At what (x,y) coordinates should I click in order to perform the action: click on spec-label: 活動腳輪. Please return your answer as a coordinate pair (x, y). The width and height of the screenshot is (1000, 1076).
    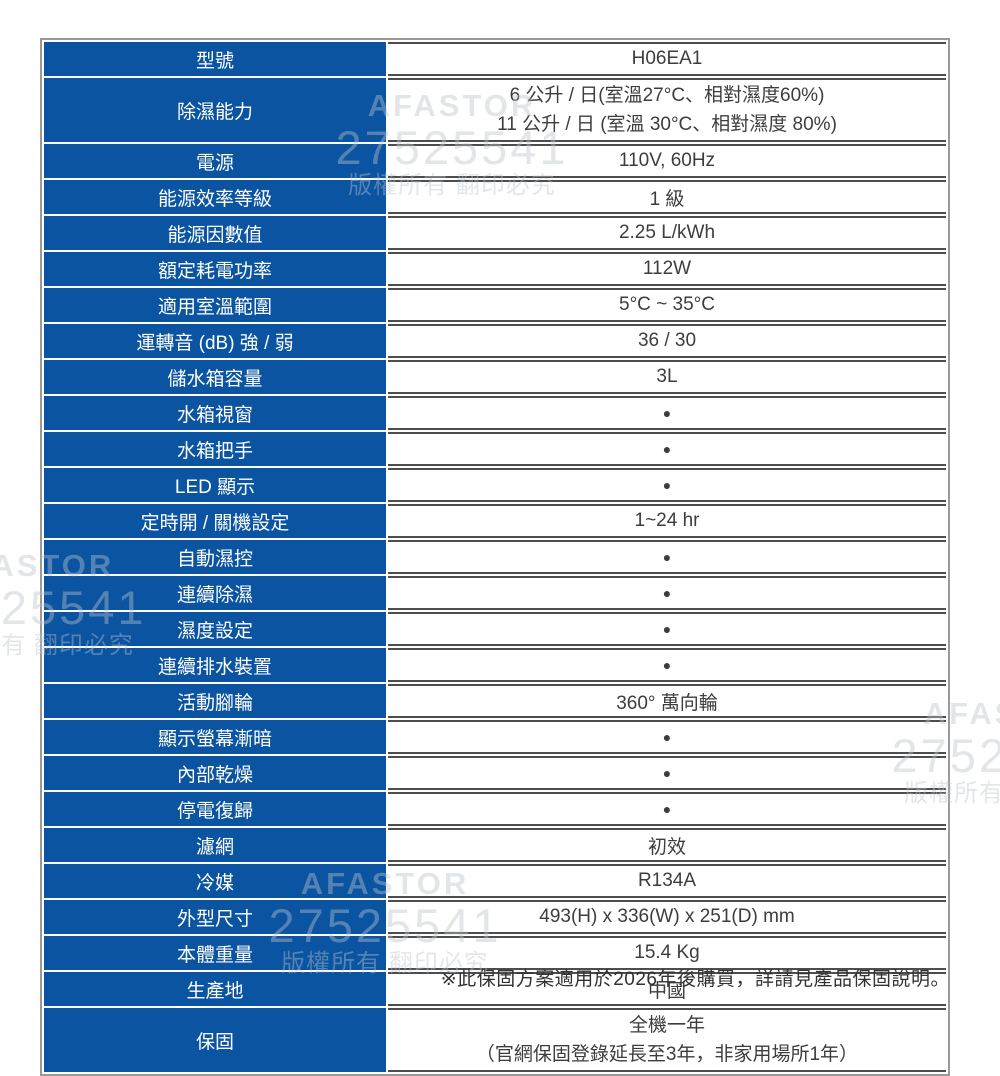
    Looking at the image, I should click on (215, 701).